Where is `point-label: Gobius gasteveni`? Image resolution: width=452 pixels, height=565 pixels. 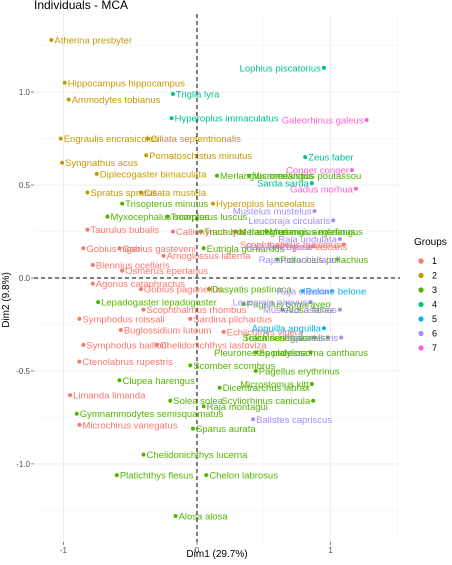 point-label: Gobius gasteveni is located at coordinates (158, 249).